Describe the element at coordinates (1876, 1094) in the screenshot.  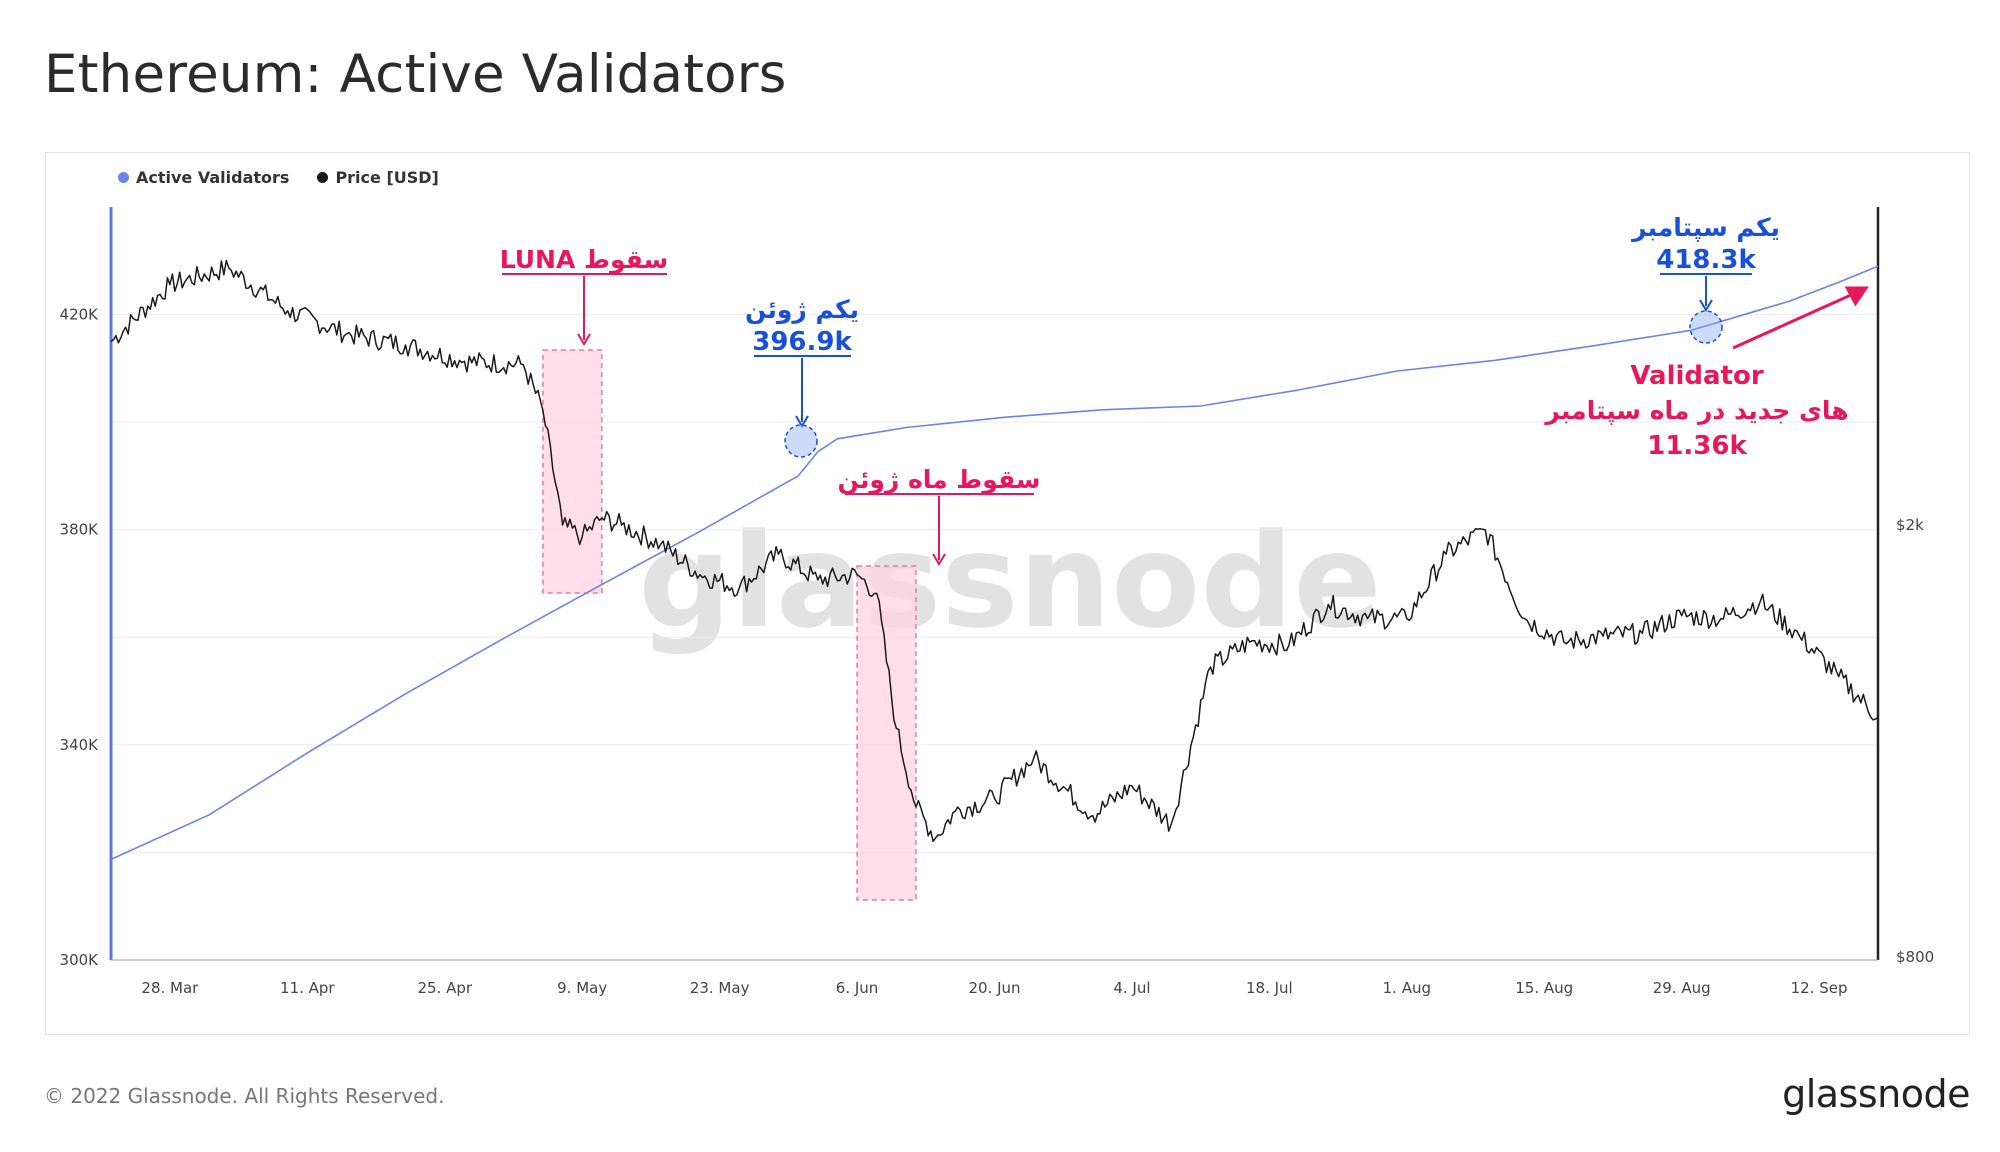
I see `footer-brand-logo: glassnode` at that location.